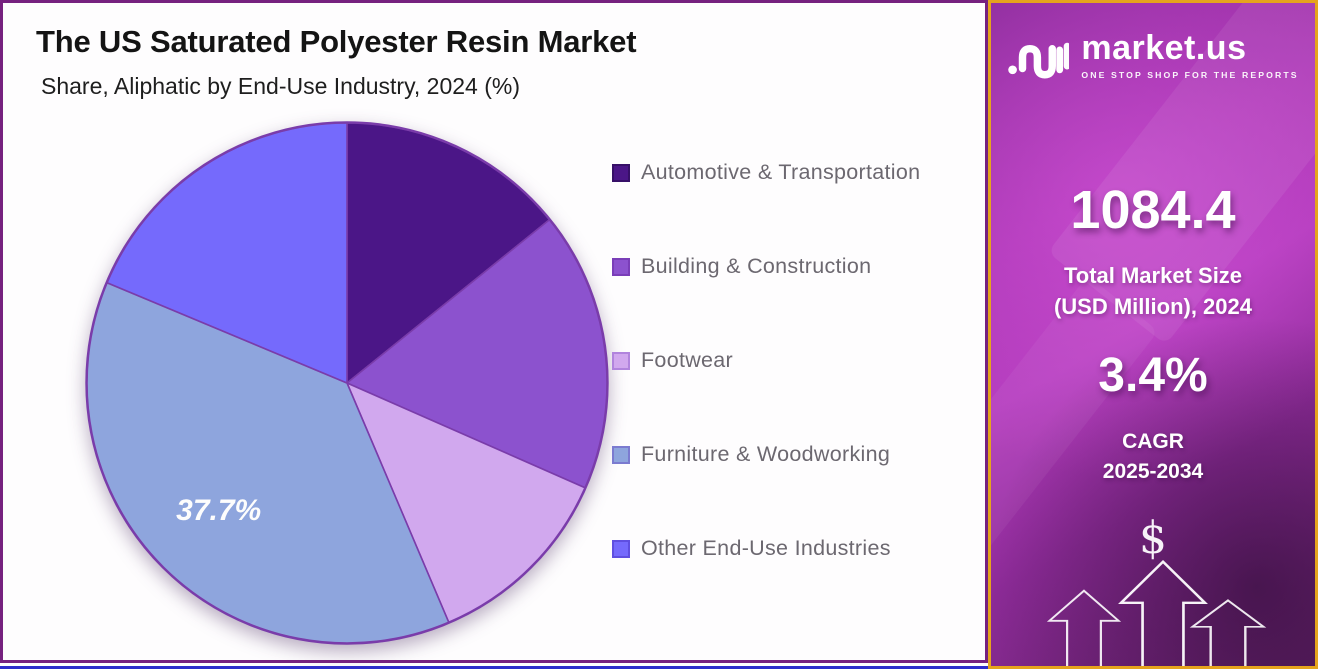 The width and height of the screenshot is (1318, 669). I want to click on total-market-size-label: Total Market Size (USD Million), 2024, so click(1153, 291).